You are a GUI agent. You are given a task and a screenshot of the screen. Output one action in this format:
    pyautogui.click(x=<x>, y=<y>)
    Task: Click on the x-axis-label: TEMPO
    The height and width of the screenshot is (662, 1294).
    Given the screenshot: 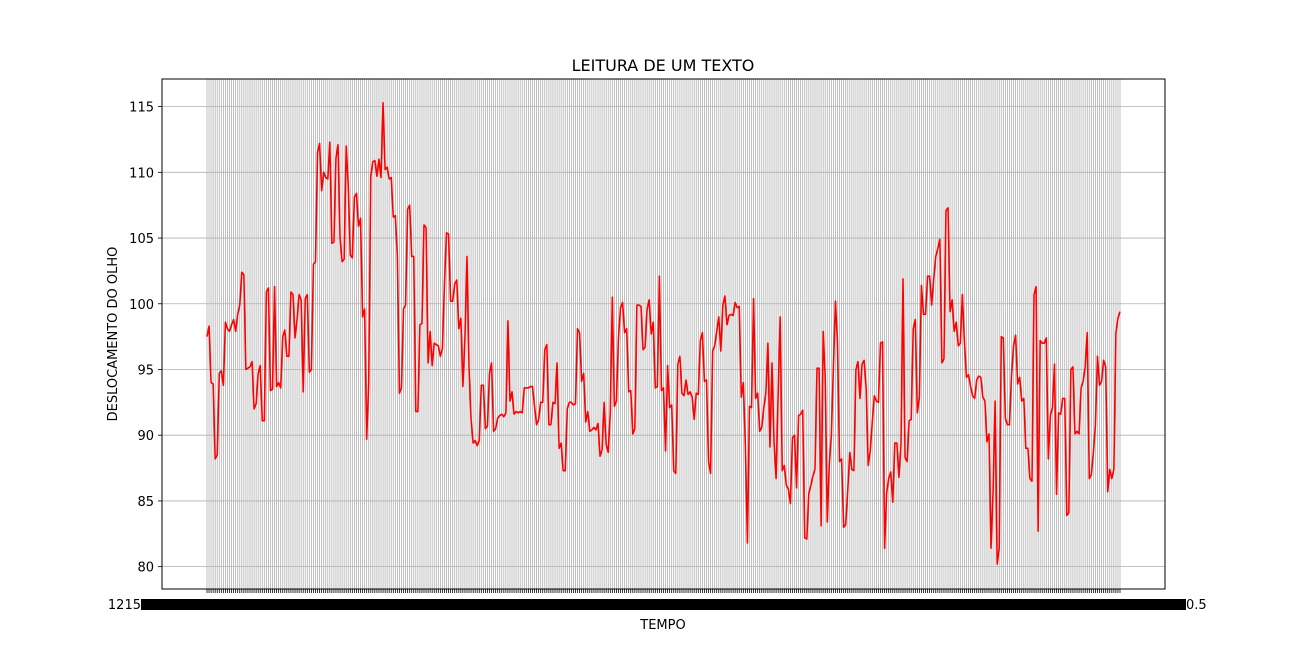 What is the action you would take?
    pyautogui.click(x=662, y=625)
    